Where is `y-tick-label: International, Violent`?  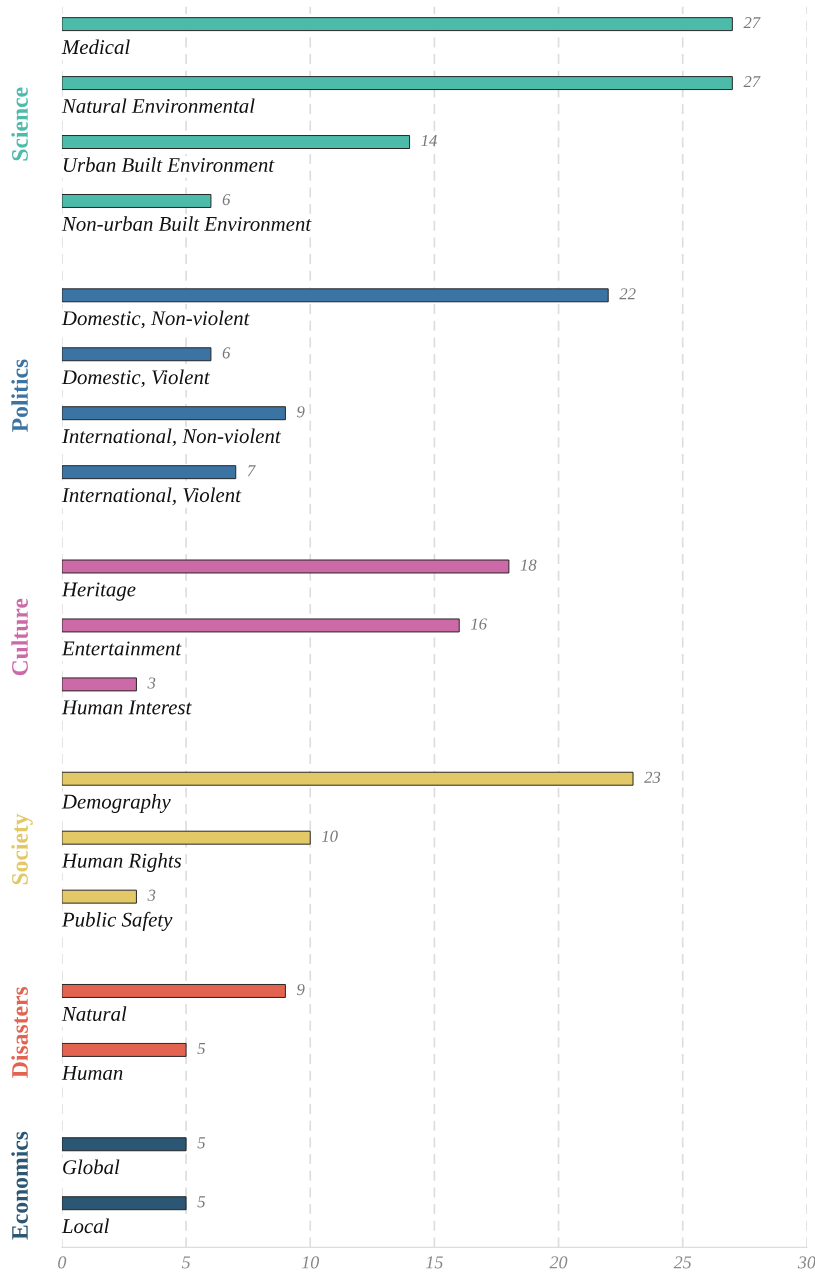 y-tick-label: International, Violent is located at coordinates (151, 496).